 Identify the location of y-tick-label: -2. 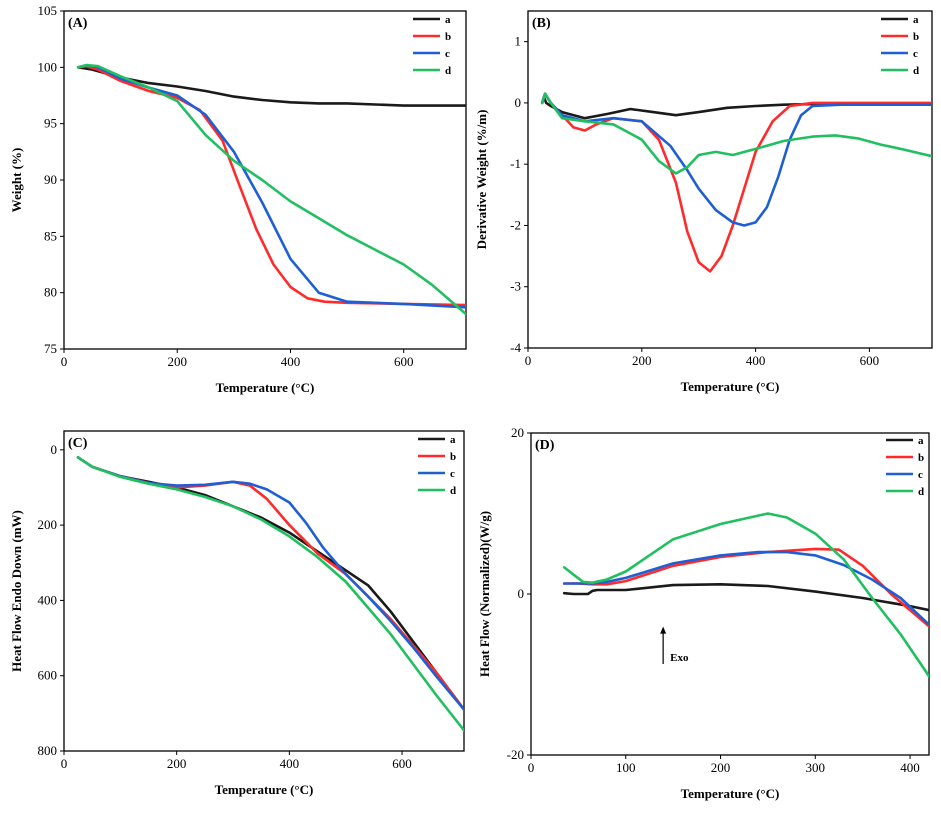
(515, 224).